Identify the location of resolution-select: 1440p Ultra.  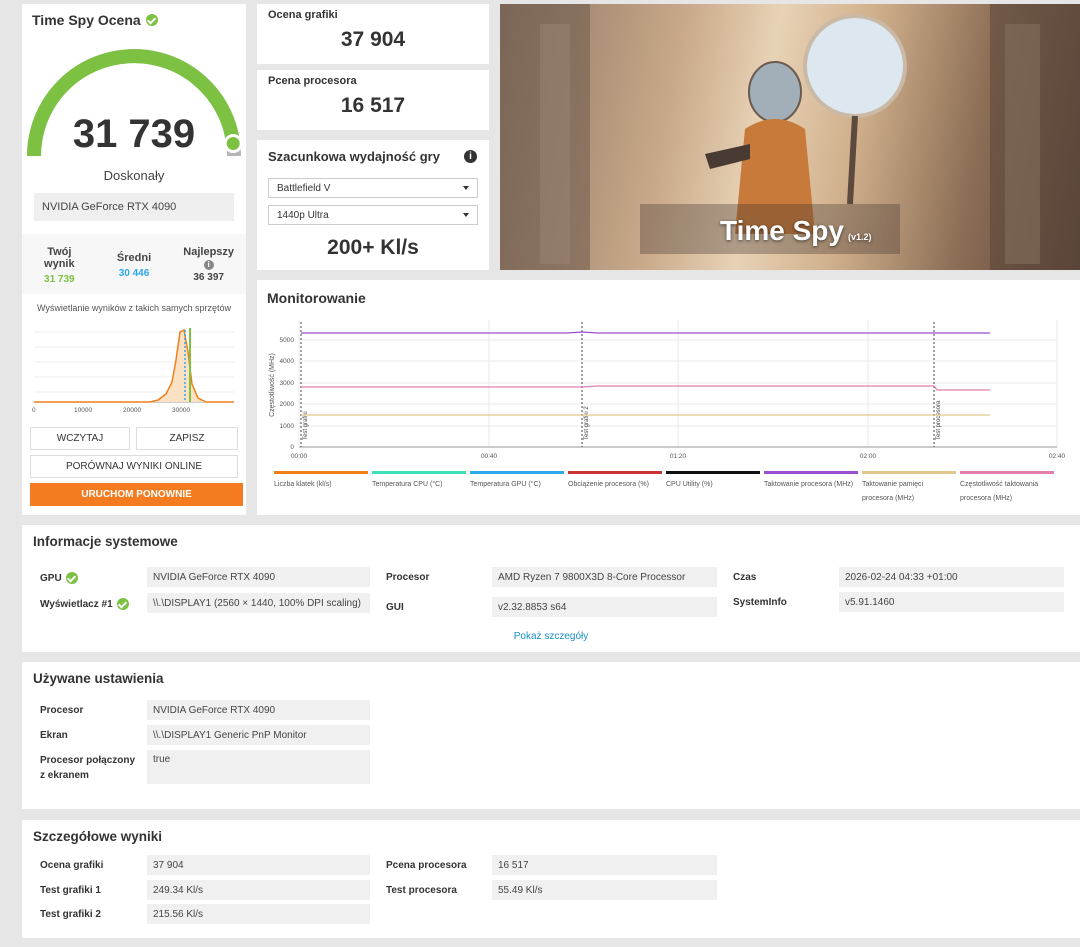
(373, 215).